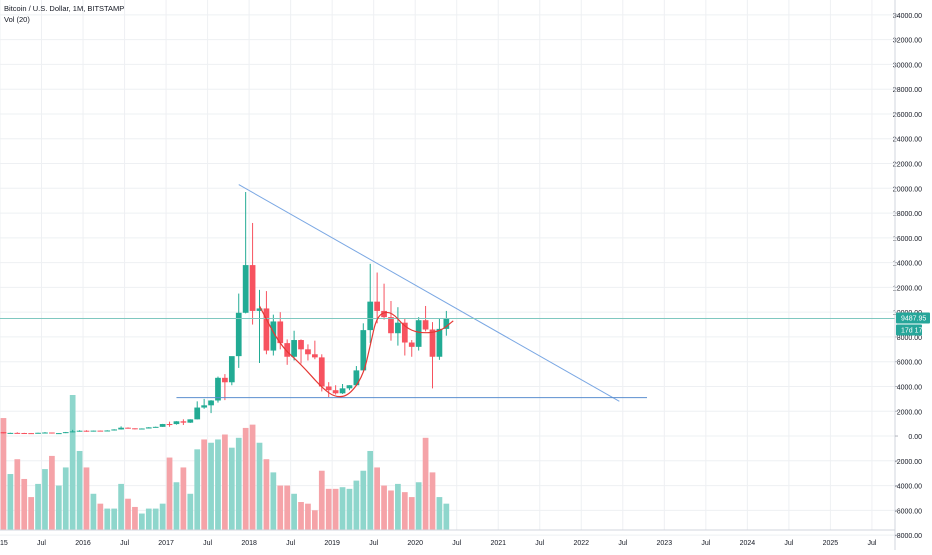 This screenshot has height=555, width=932. I want to click on volume-bars, so click(225, 462).